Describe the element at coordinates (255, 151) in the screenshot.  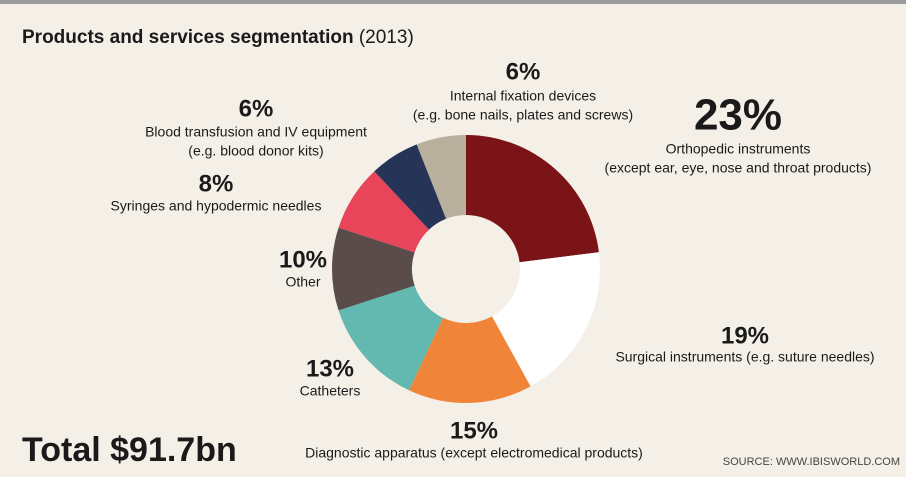
I see `category-label: (e.g. blood donor kits)` at that location.